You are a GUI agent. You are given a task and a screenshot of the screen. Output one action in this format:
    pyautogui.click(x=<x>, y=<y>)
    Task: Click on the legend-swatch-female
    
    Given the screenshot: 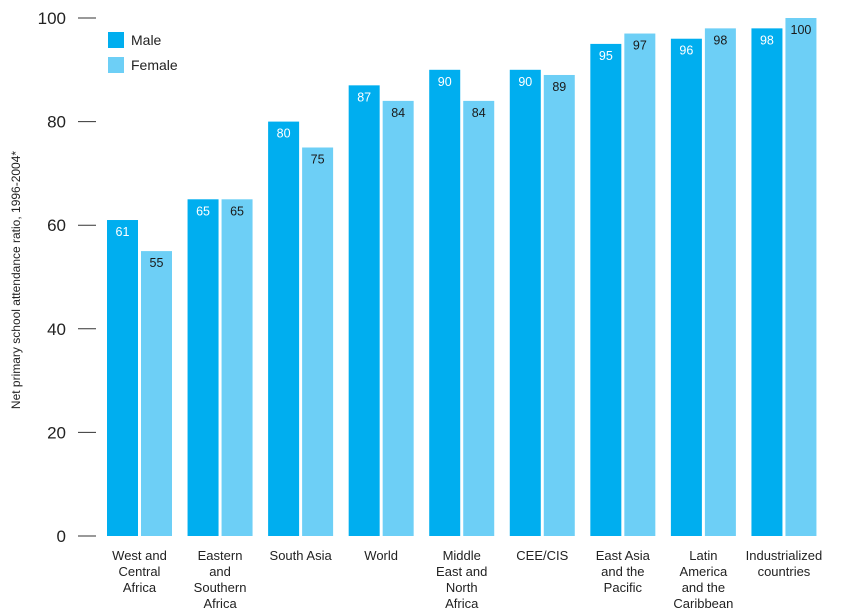 What is the action you would take?
    pyautogui.click(x=116, y=65)
    